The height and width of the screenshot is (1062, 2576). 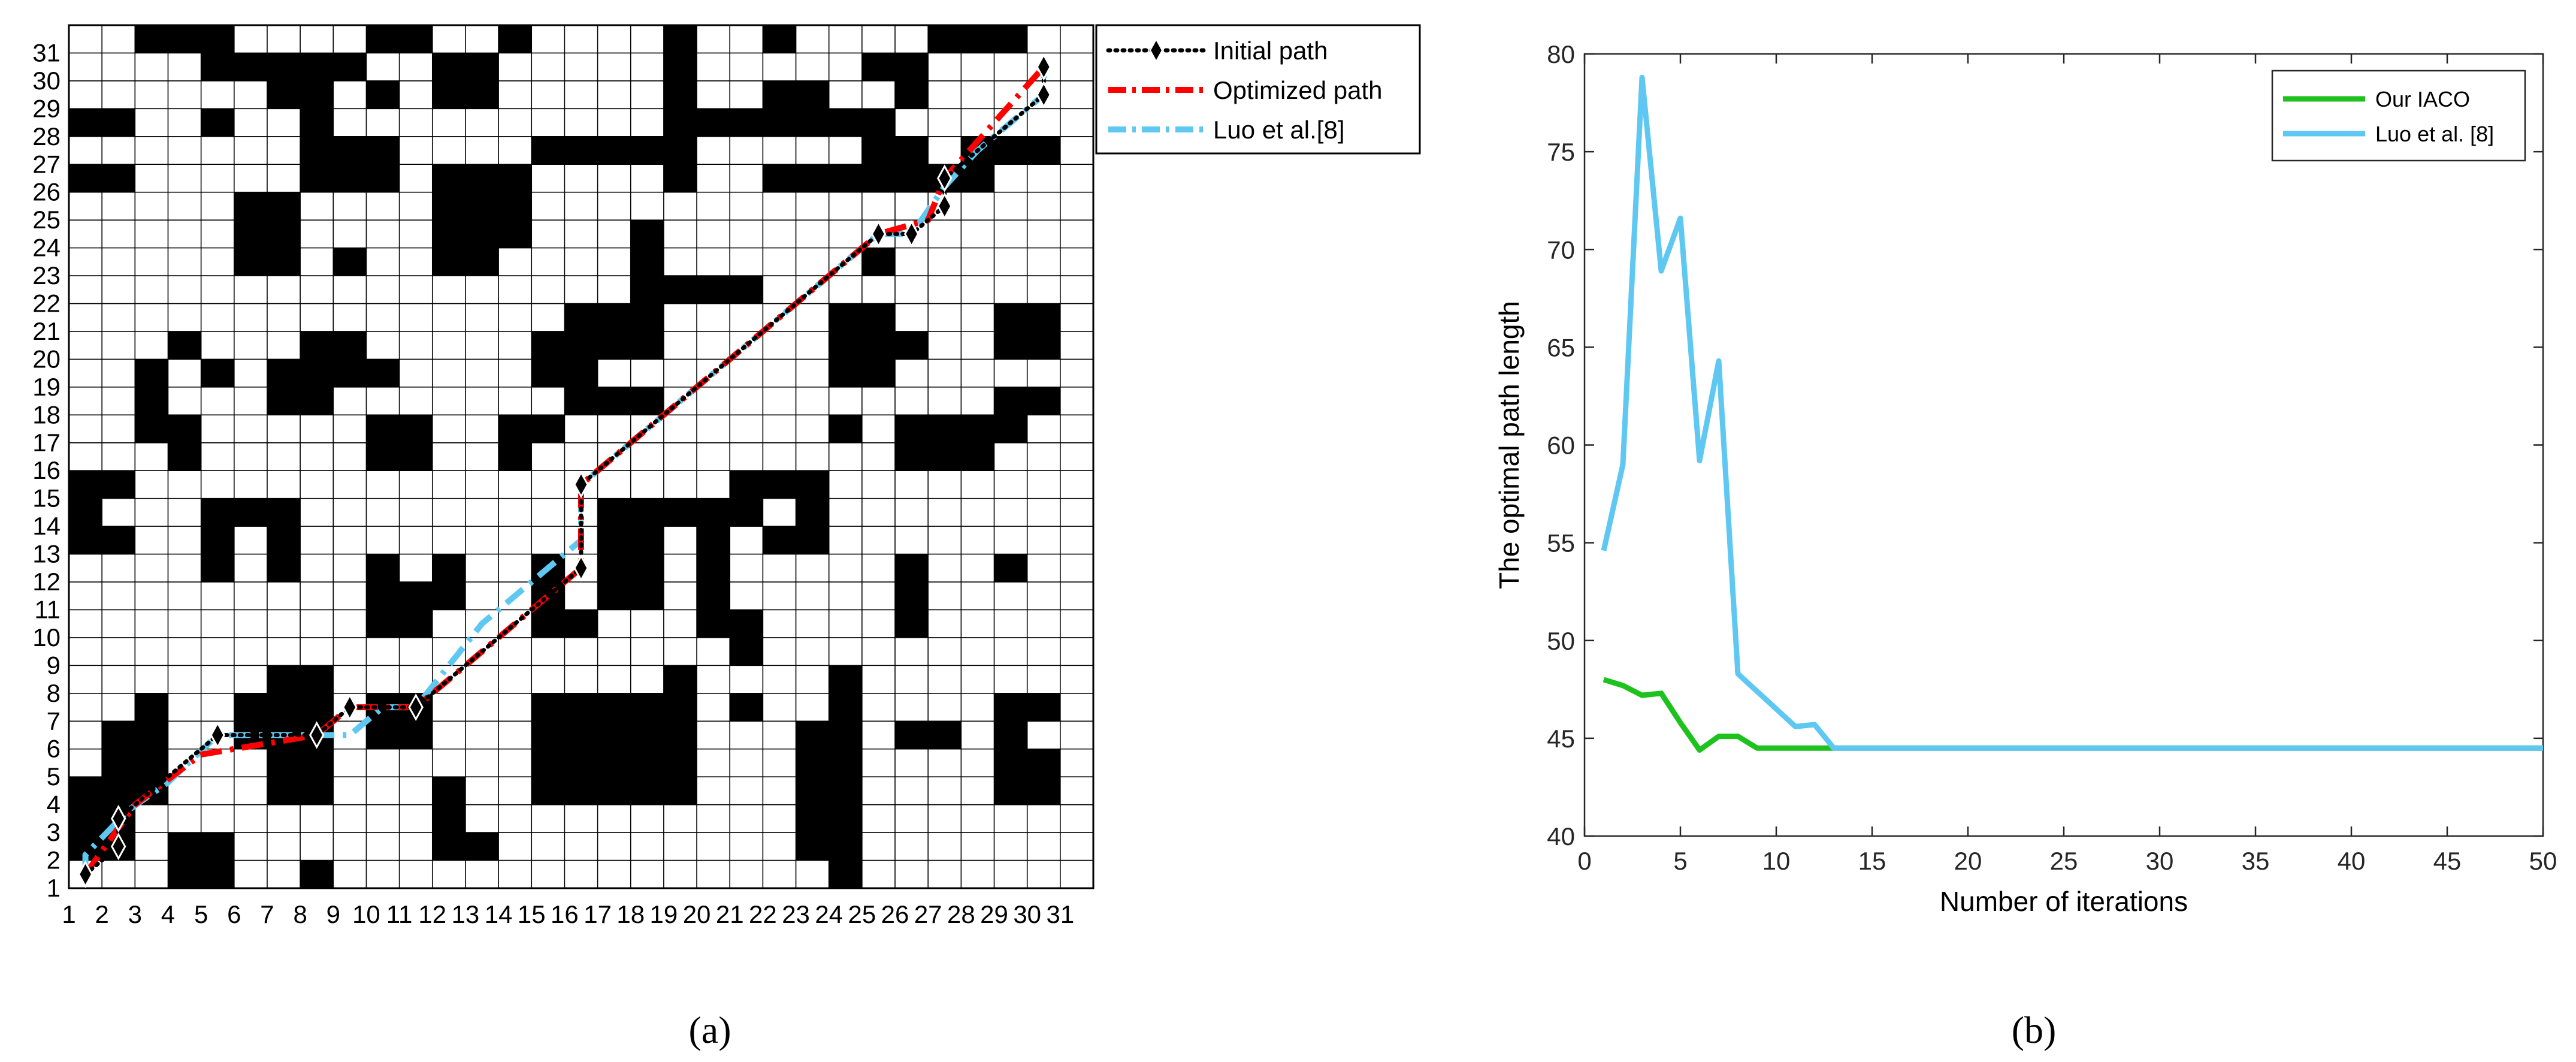 What do you see at coordinates (2434, 134) in the screenshot?
I see `legend-label: Luo et al. [8]` at bounding box center [2434, 134].